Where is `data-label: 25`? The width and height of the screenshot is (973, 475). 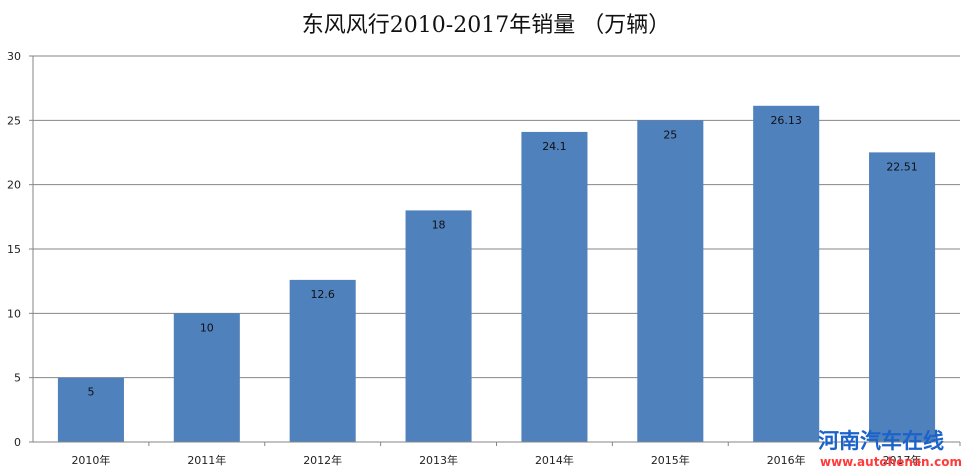
data-label: 25 is located at coordinates (670, 134).